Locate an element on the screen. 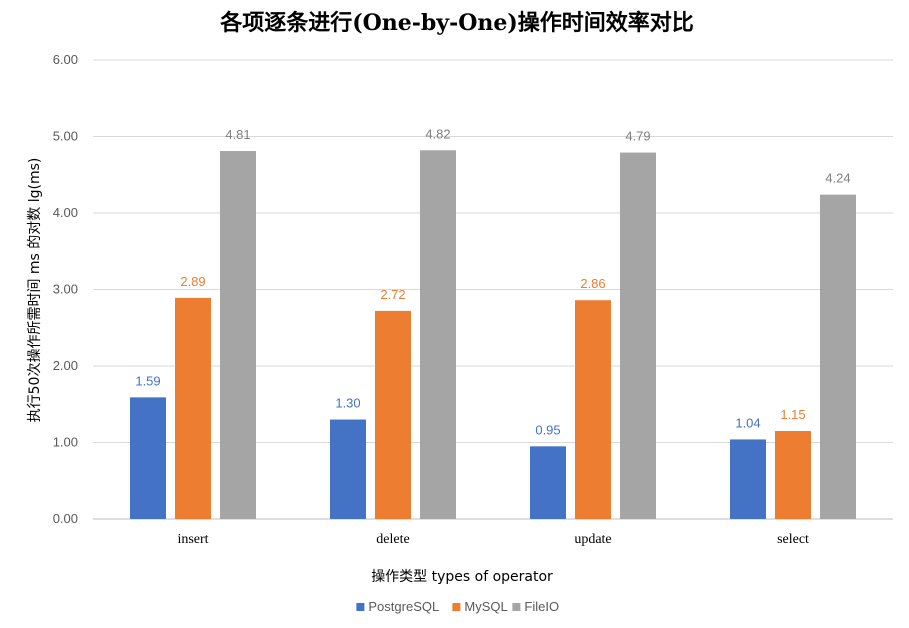 The width and height of the screenshot is (909, 628). y-tick-label: 6.00 is located at coordinates (65, 59).